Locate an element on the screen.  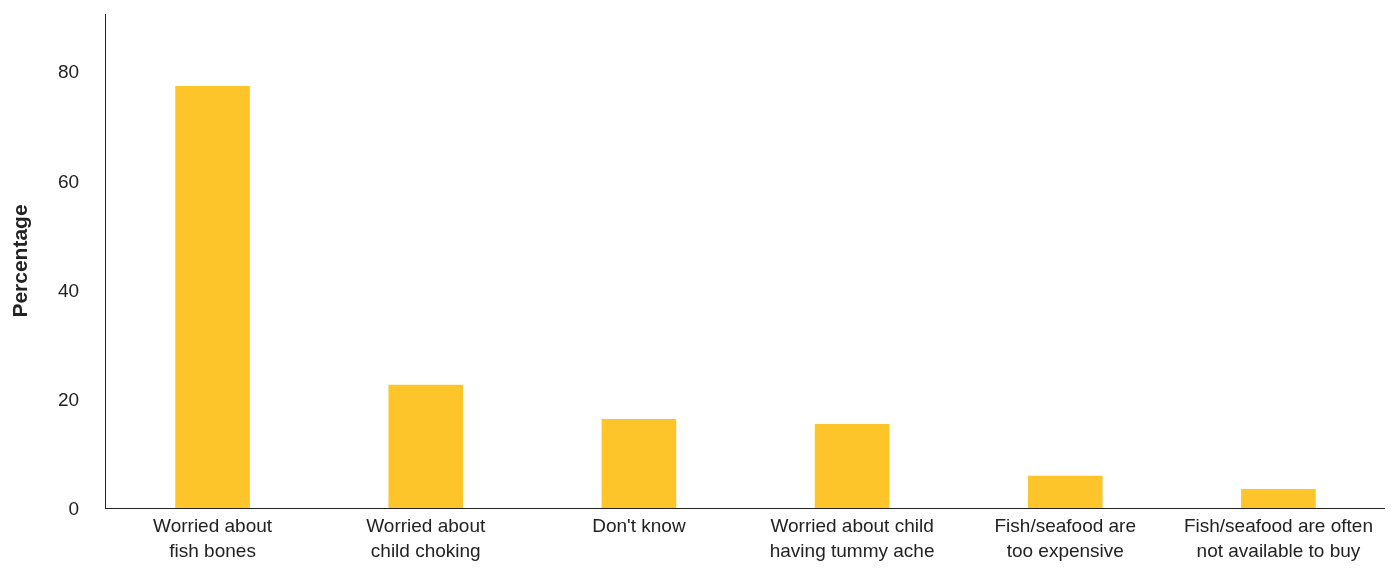
y-axis-title: Percentage is located at coordinates (20, 261).